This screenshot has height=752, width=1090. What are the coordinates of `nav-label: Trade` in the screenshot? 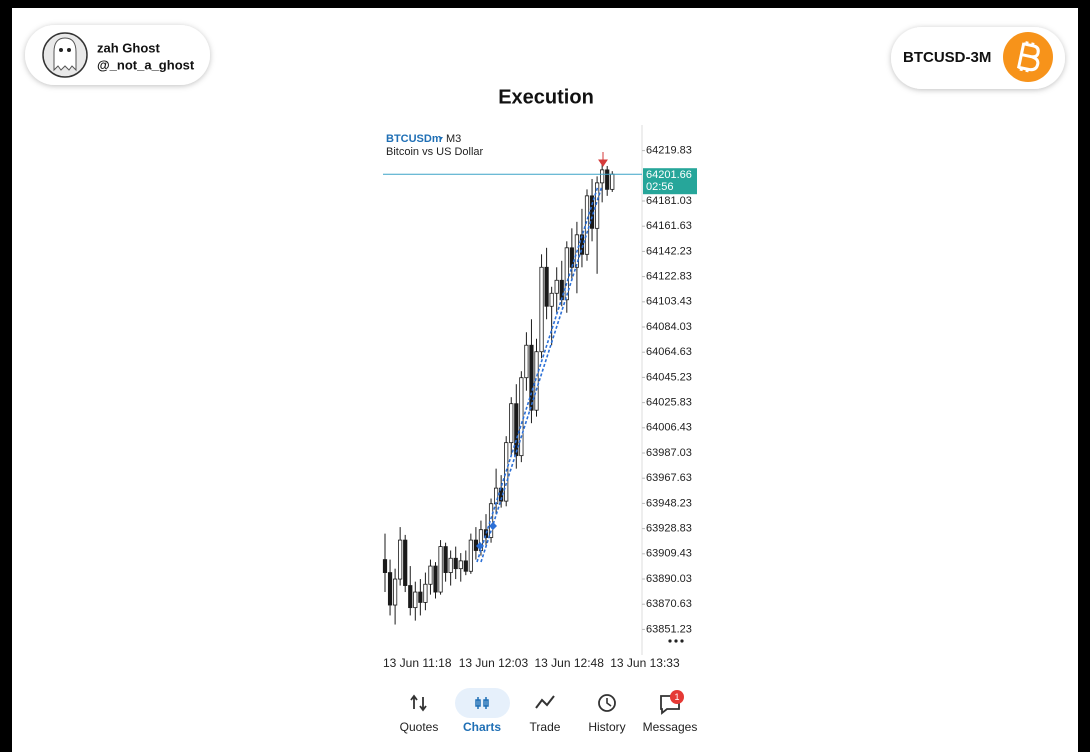 It's located at (545, 727).